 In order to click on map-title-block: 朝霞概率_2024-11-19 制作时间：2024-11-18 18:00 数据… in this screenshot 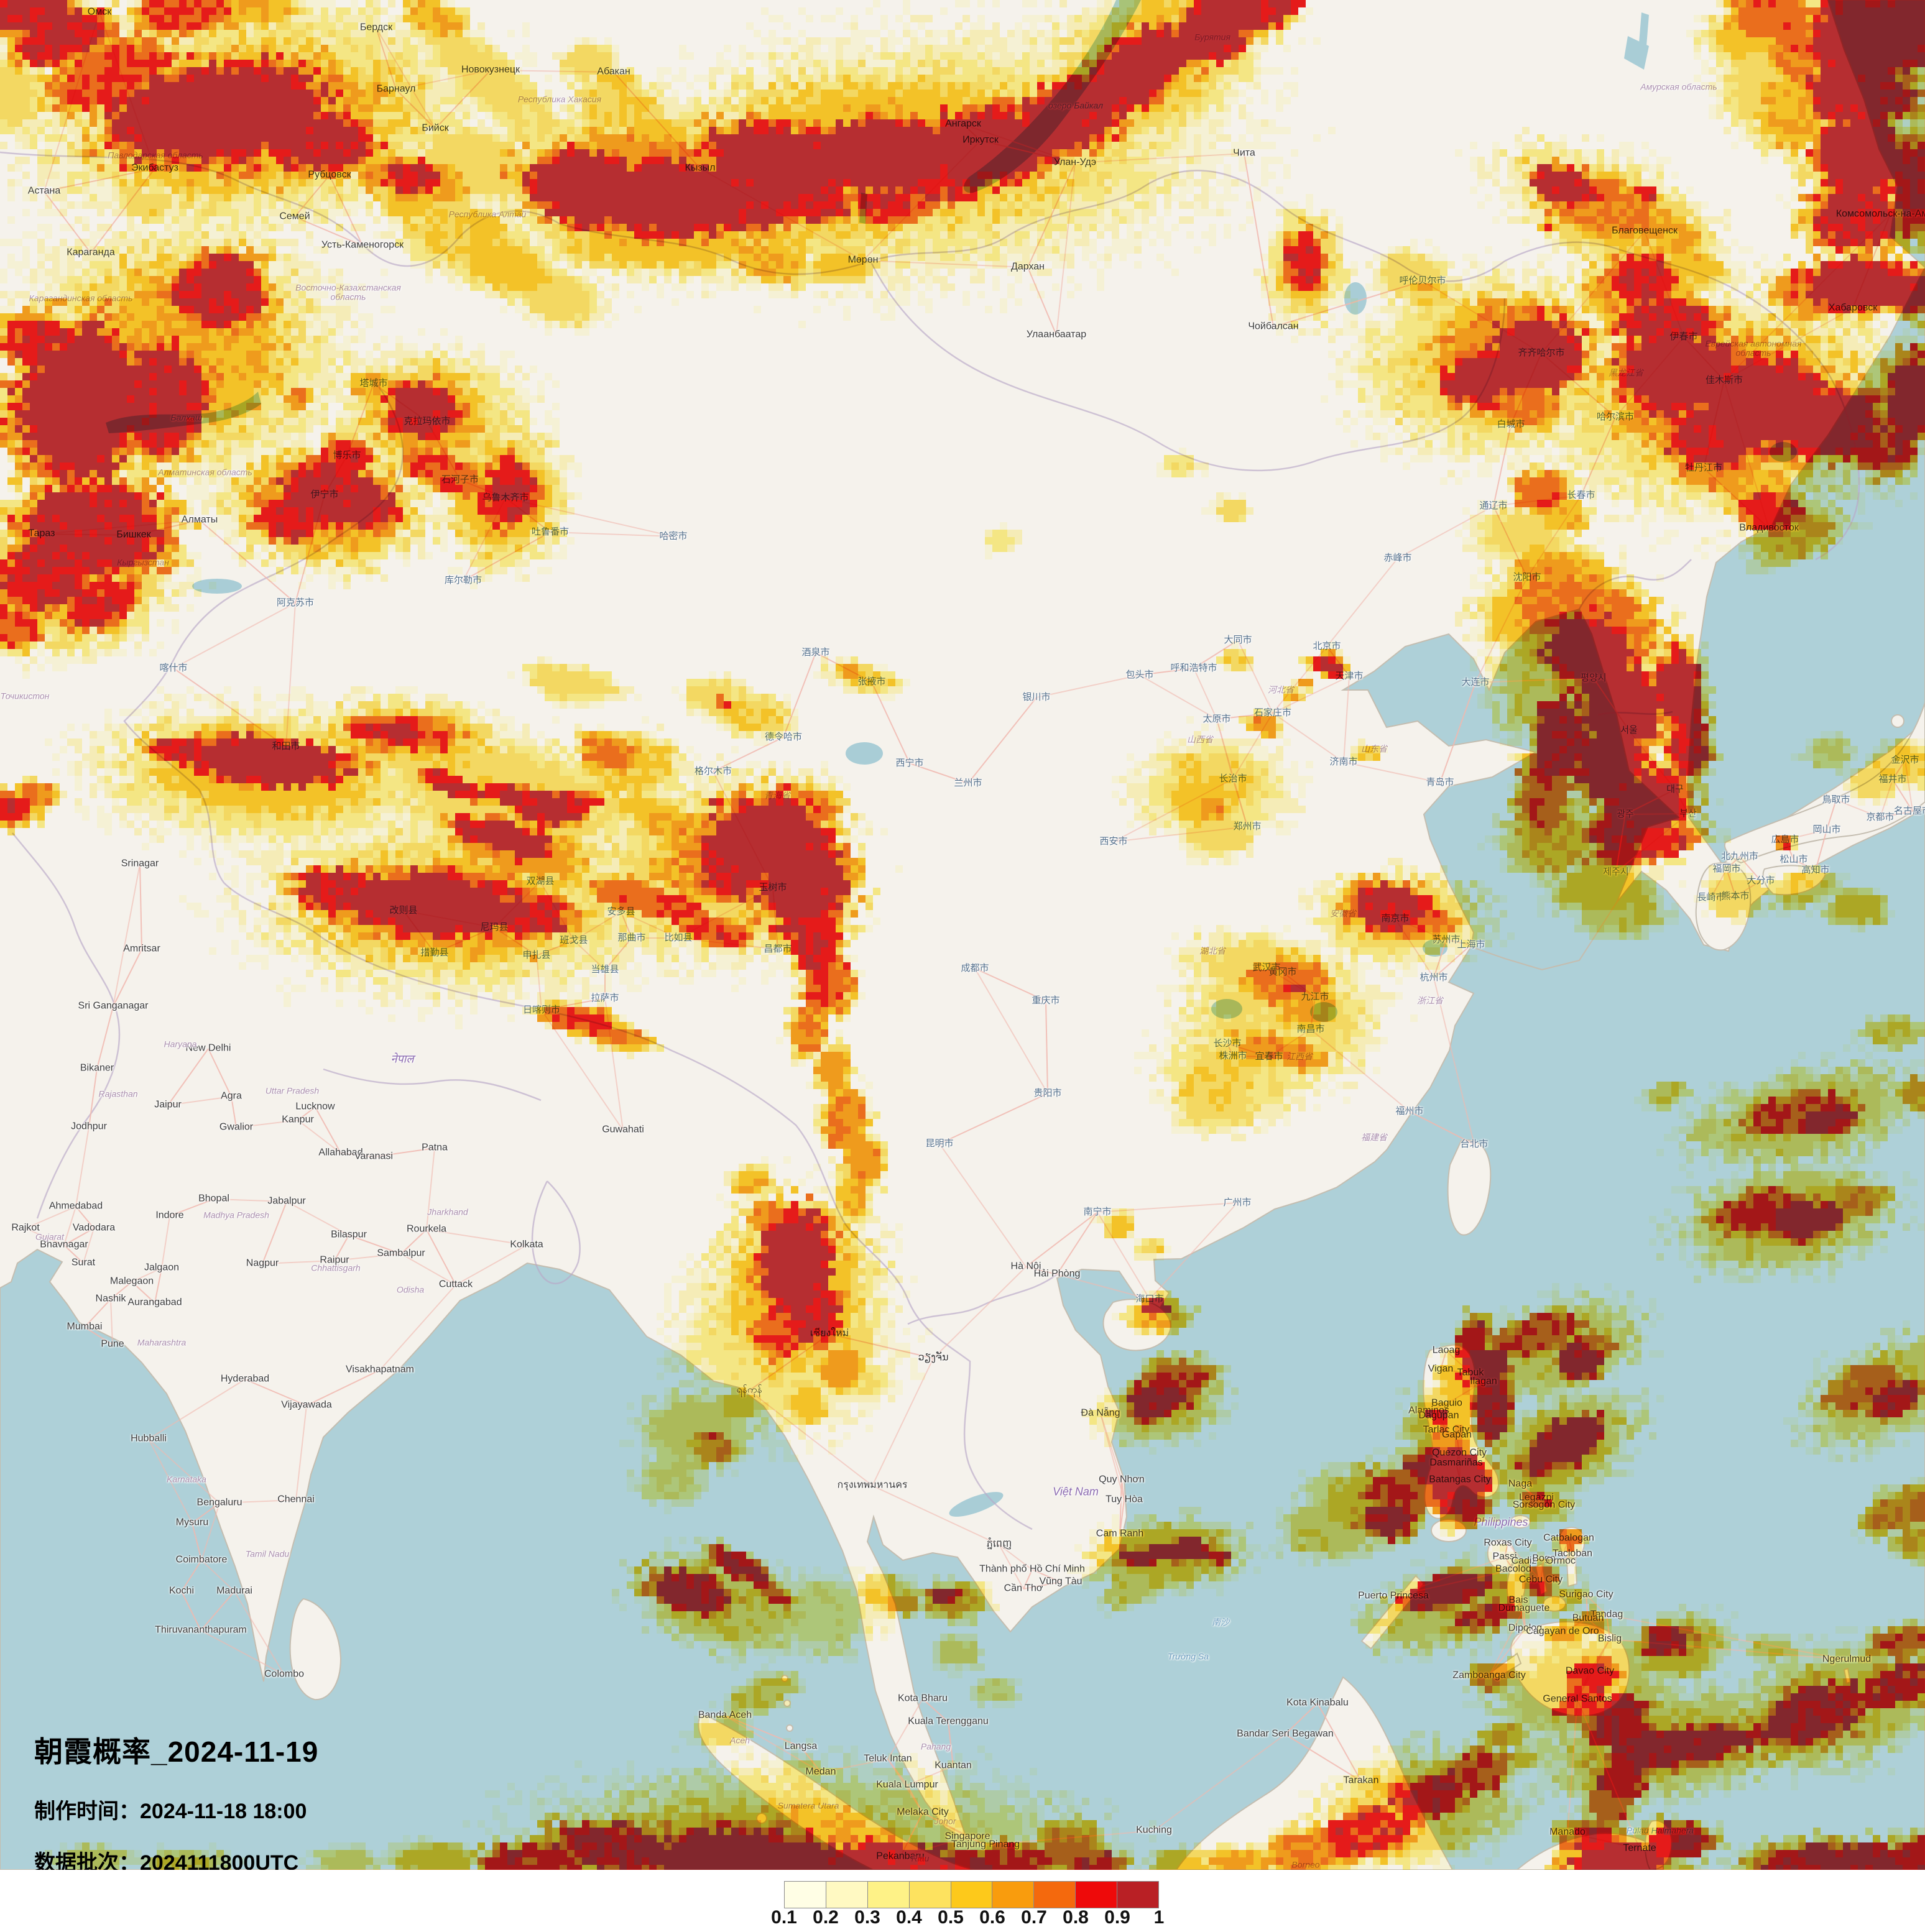, I will do `click(176, 1799)`.